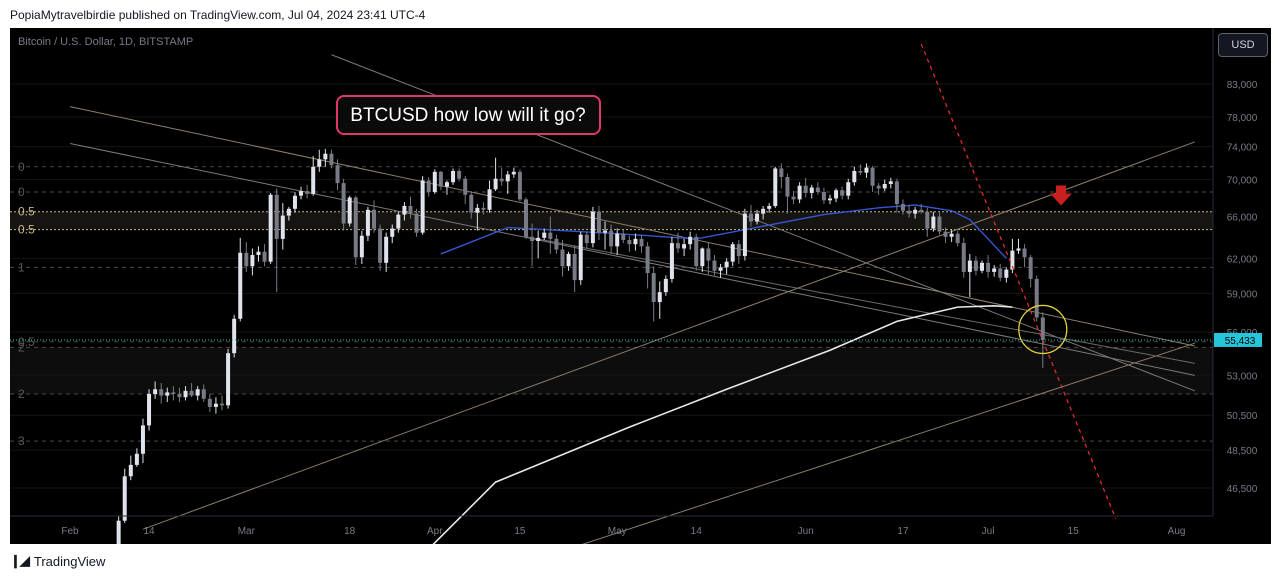 This screenshot has width=1281, height=579. I want to click on tradingview-logo-icon: ❙◢, so click(20, 560).